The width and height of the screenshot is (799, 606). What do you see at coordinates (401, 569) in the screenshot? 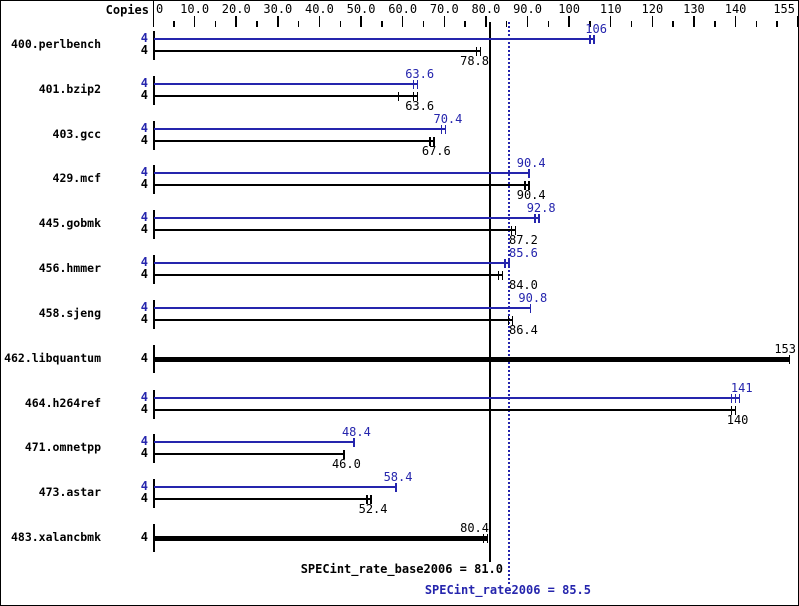
I see `base-mean-label: SPECint_rate_base2006 = 81.0` at bounding box center [401, 569].